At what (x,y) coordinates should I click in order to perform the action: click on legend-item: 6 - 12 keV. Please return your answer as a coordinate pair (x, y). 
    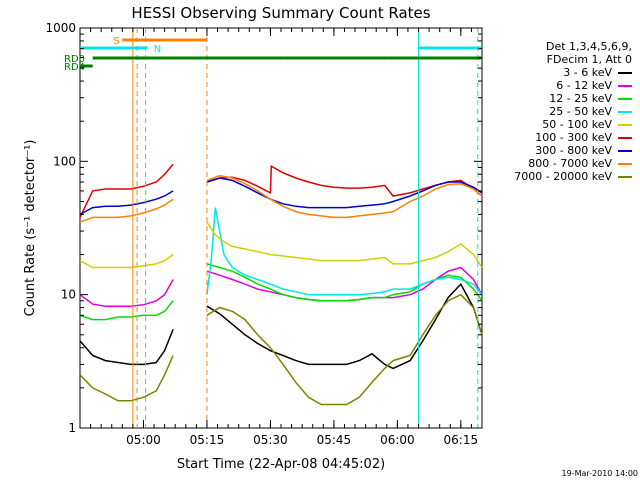
    Looking at the image, I should click on (560, 85).